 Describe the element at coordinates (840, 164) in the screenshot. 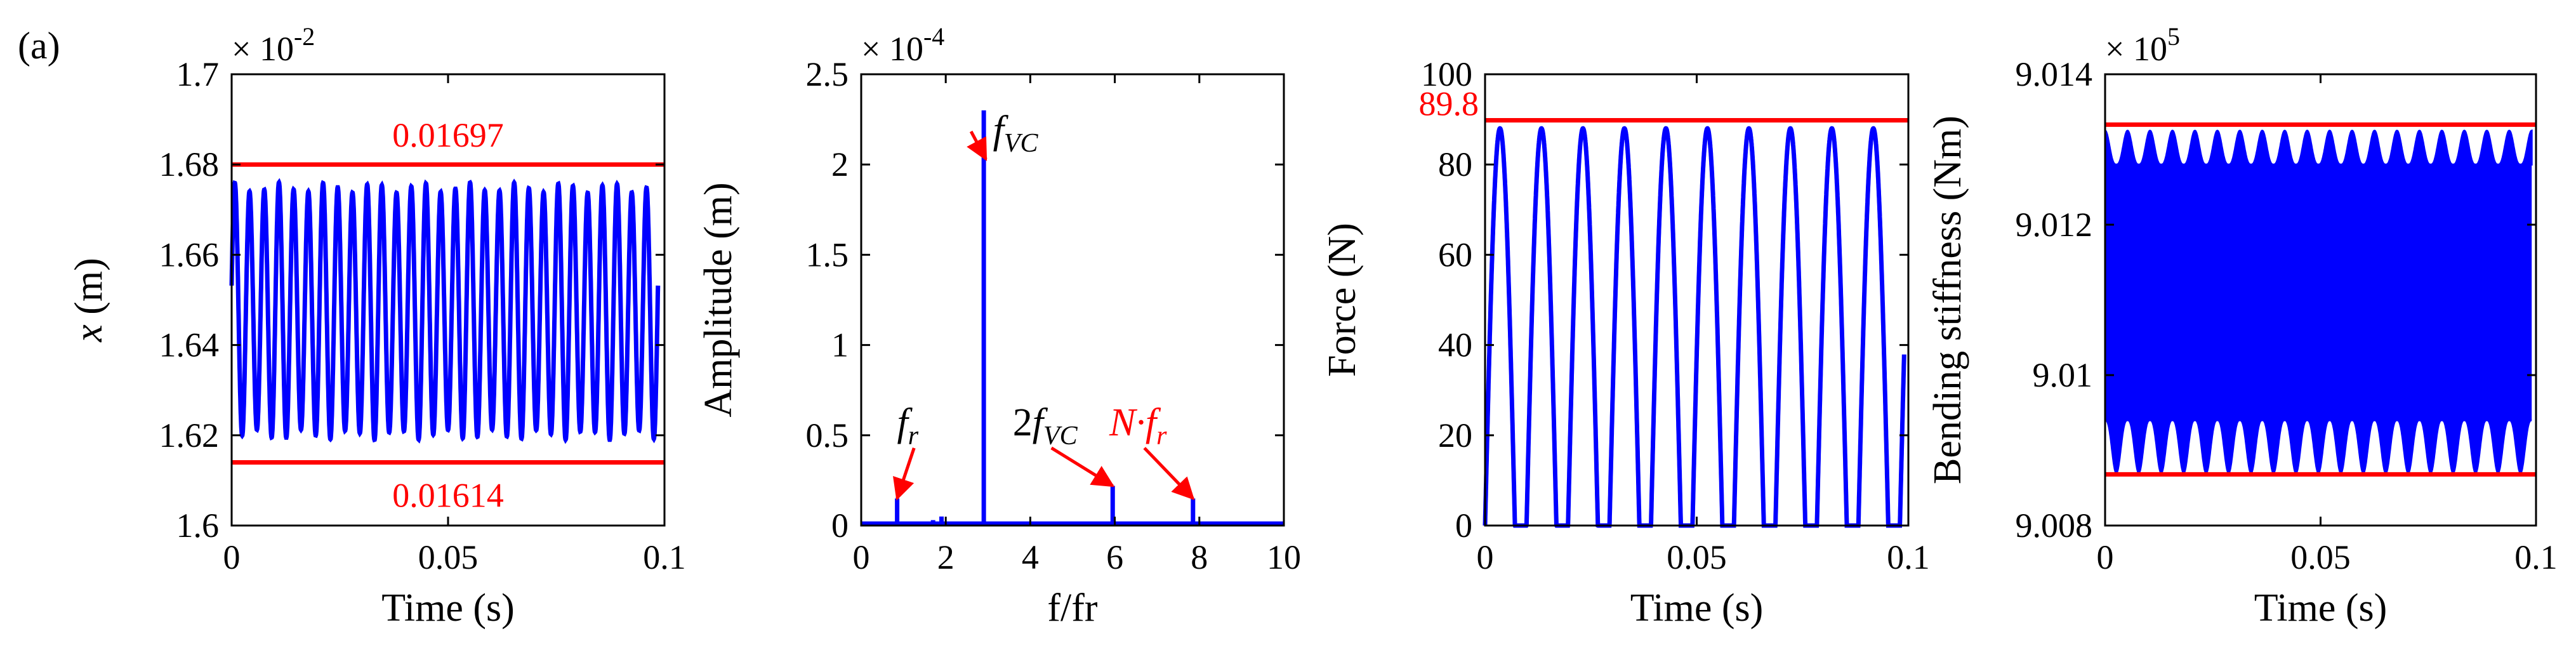

I see `y-tick-label-4: 2` at that location.